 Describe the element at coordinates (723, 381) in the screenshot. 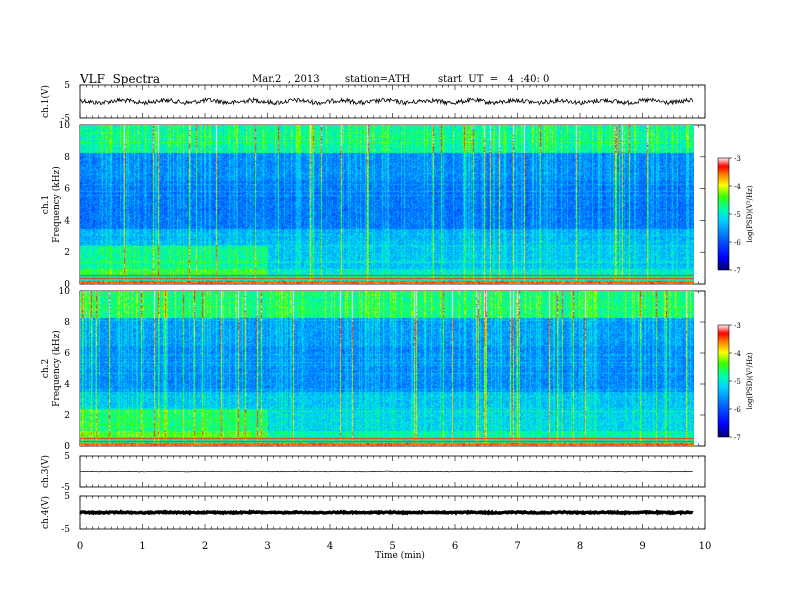

I see `ch2-colorbar` at that location.